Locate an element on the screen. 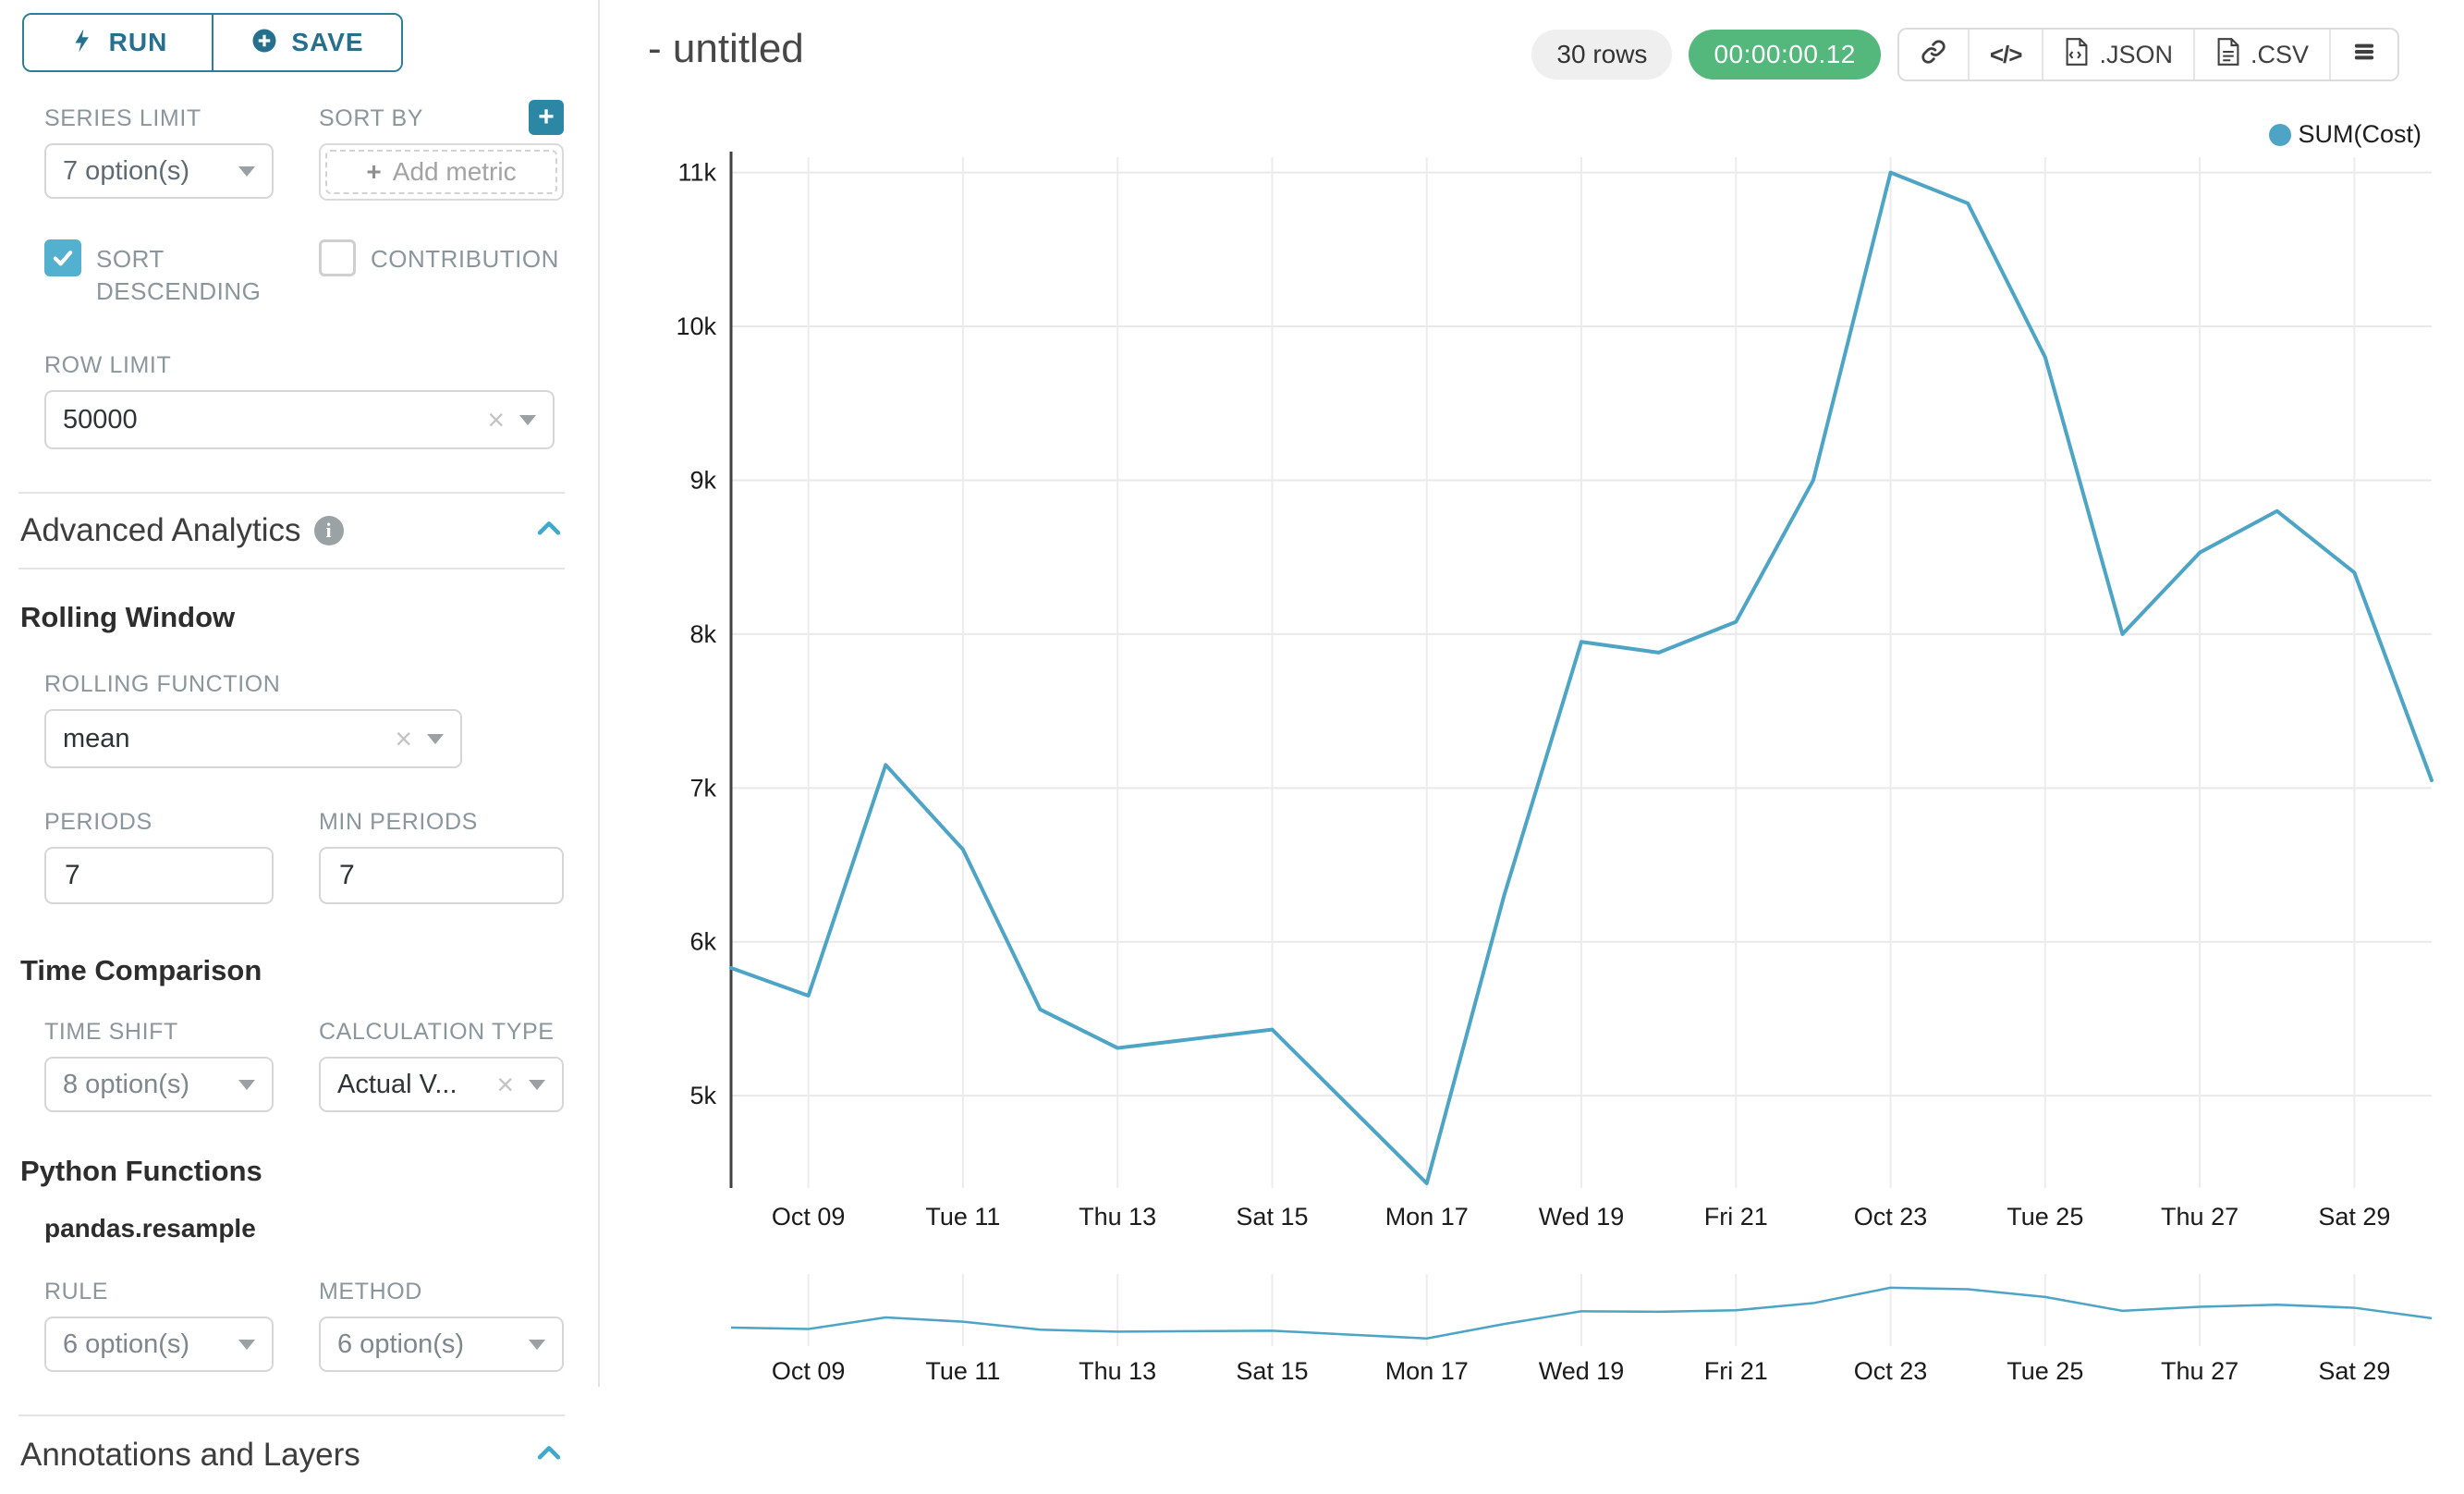  plus-circle-icon is located at coordinates (264, 43).